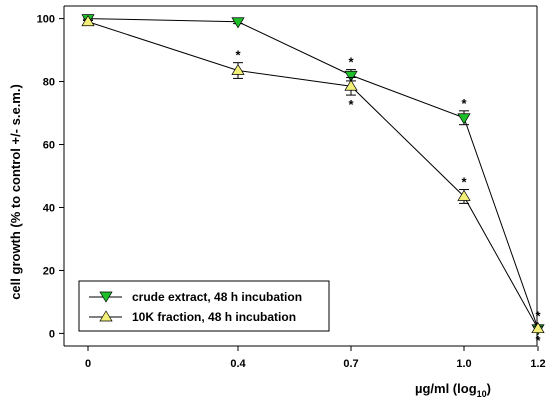 The height and width of the screenshot is (405, 550). I want to click on x-axis-title: µg/ml (log10), so click(453, 390).